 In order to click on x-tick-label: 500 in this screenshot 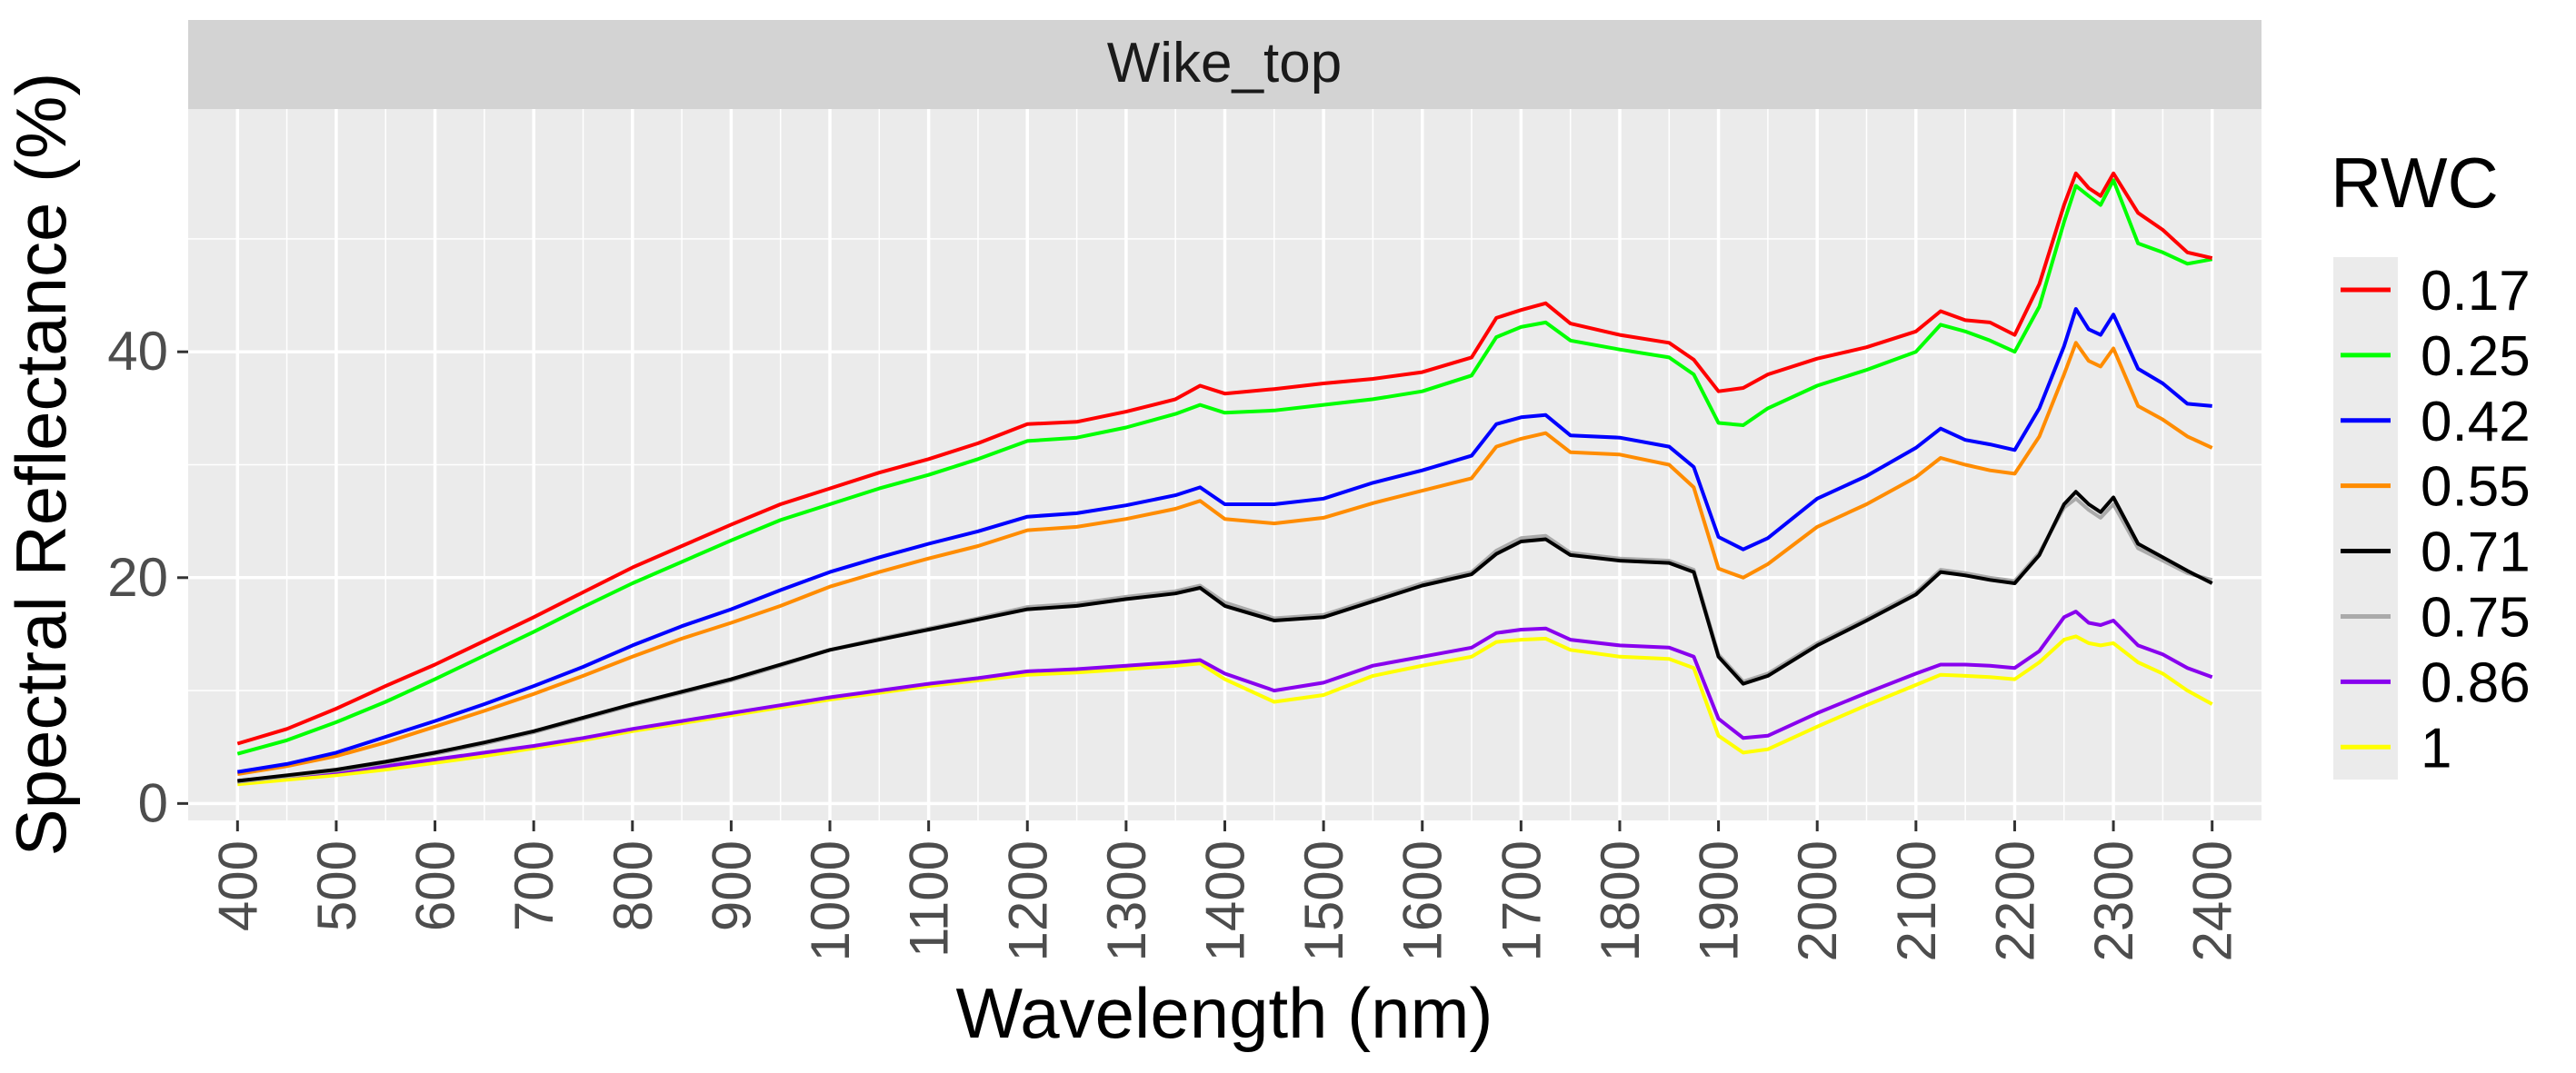, I will do `click(336, 886)`.